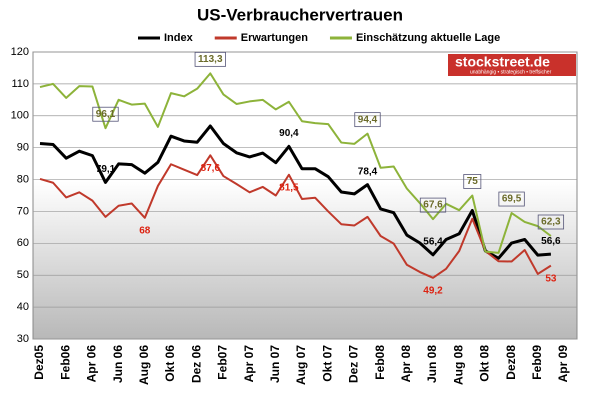  I want to click on data-label: 56,4, so click(433, 241).